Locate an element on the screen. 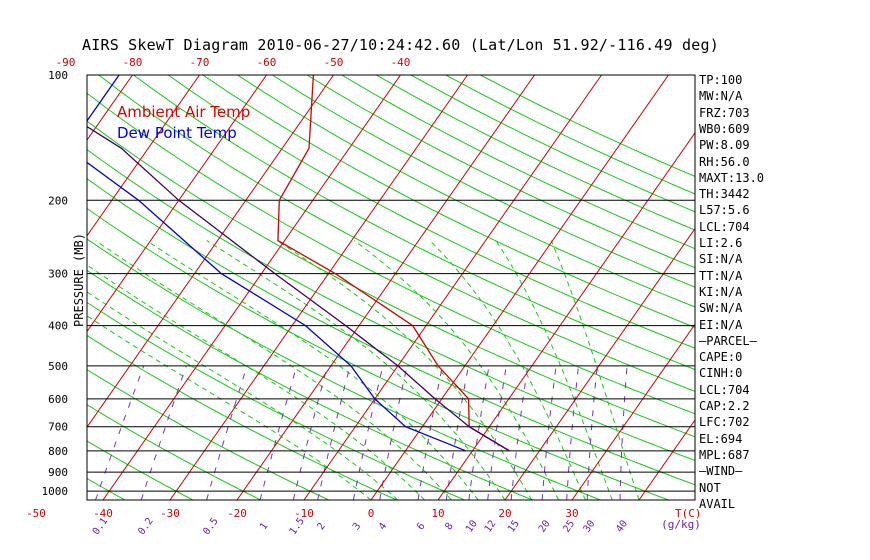 Image resolution: width=870 pixels, height=560 pixels. top-temp-tick-label: -60 is located at coordinates (267, 62).